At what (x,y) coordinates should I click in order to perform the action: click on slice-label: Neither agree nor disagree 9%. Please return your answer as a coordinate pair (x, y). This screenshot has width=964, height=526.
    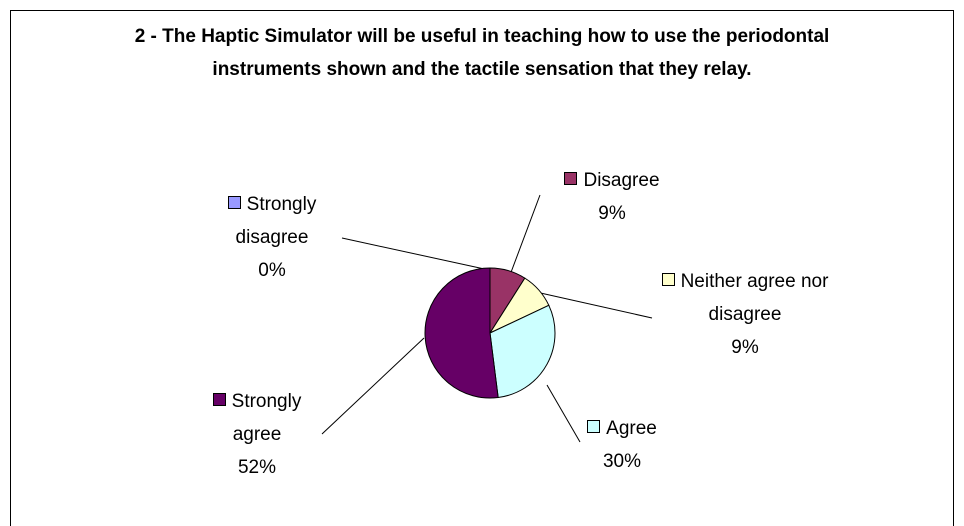
    Looking at the image, I should click on (745, 314).